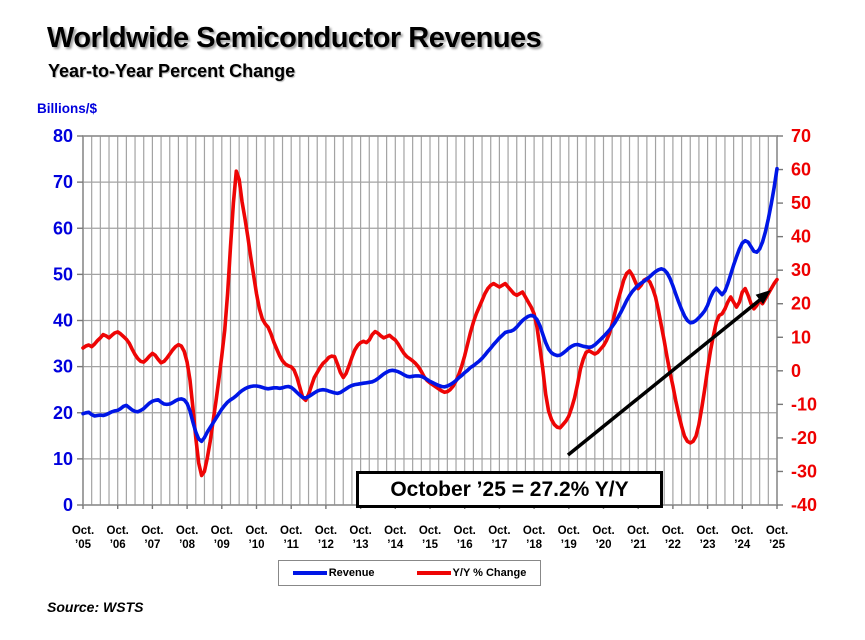 Image resolution: width=865 pixels, height=640 pixels. What do you see at coordinates (83, 538) in the screenshot?
I see `x-axis-tick-label: Oct. ’05` at bounding box center [83, 538].